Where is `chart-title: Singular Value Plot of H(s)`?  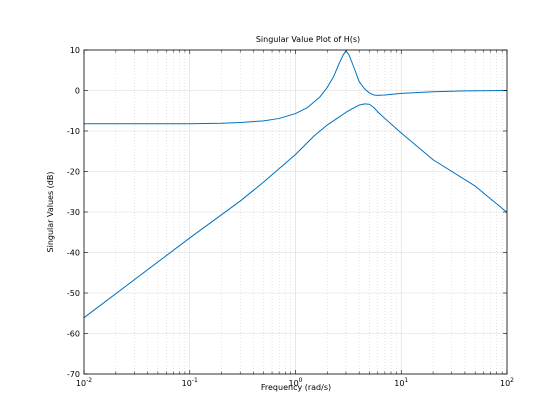 chart-title: Singular Value Plot of H(s) is located at coordinates (308, 39).